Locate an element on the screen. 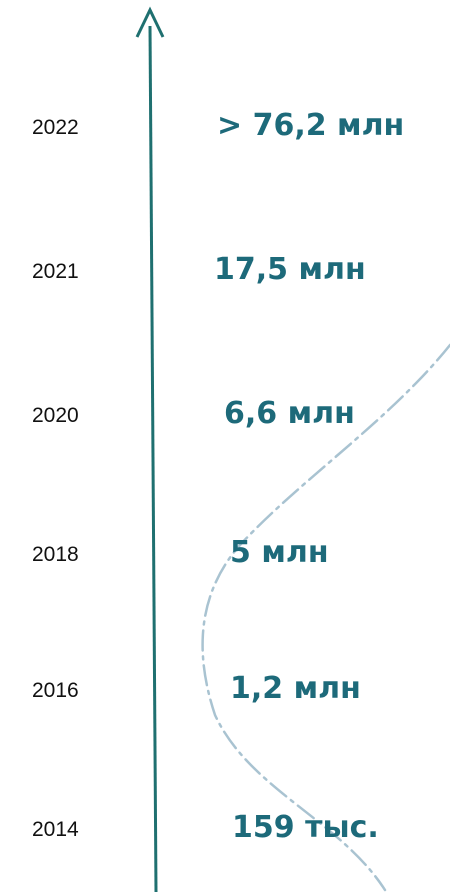  value-label: 6,6 млн is located at coordinates (289, 413).